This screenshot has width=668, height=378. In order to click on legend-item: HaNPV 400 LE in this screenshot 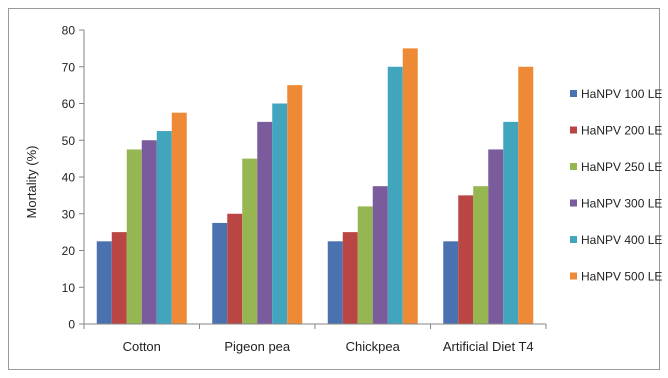, I will do `click(616, 240)`.